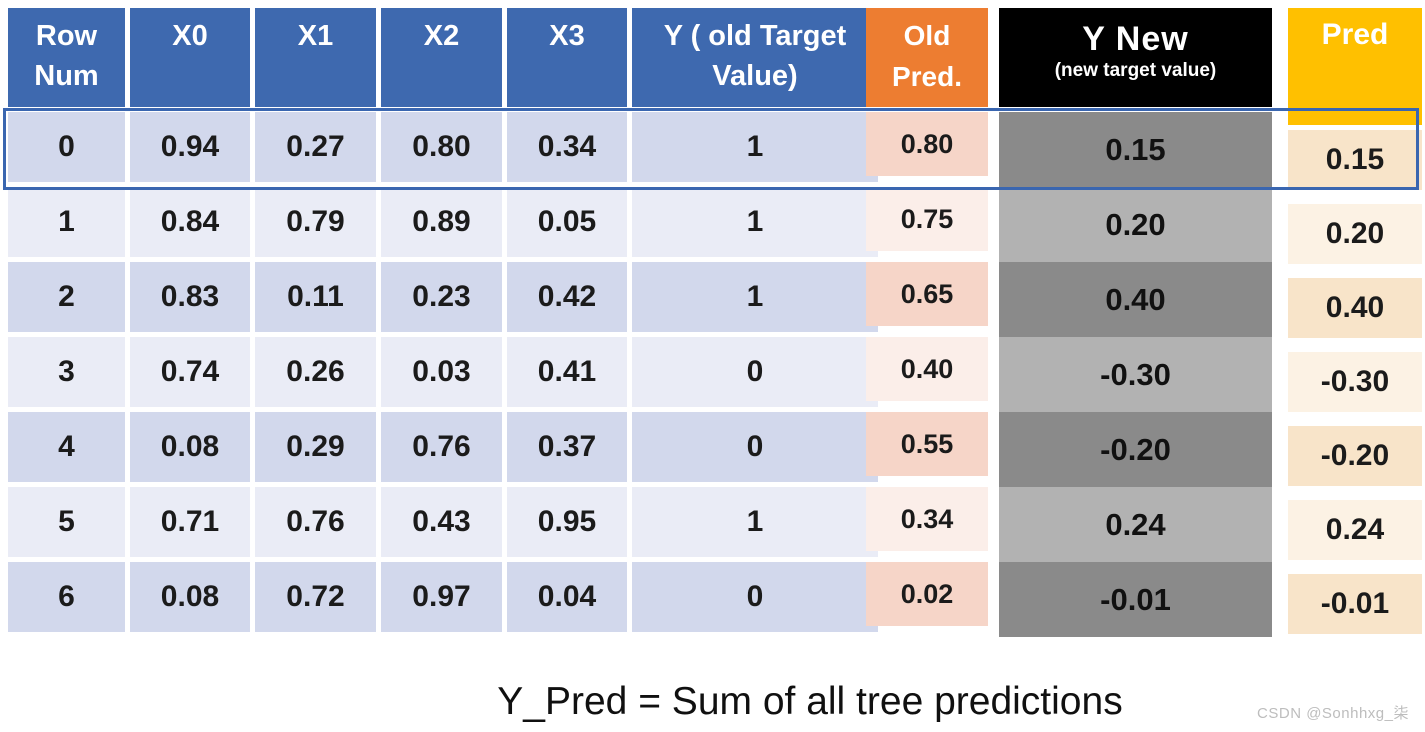 The width and height of the screenshot is (1425, 732). Describe the element at coordinates (1355, 456) in the screenshot. I see `pred-cell: -0.20` at that location.